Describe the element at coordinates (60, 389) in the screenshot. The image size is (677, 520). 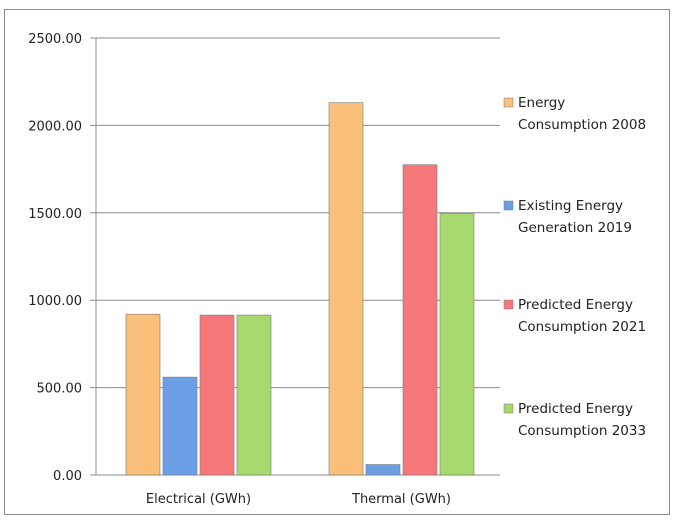
I see `y-tick-label: 500.00` at that location.